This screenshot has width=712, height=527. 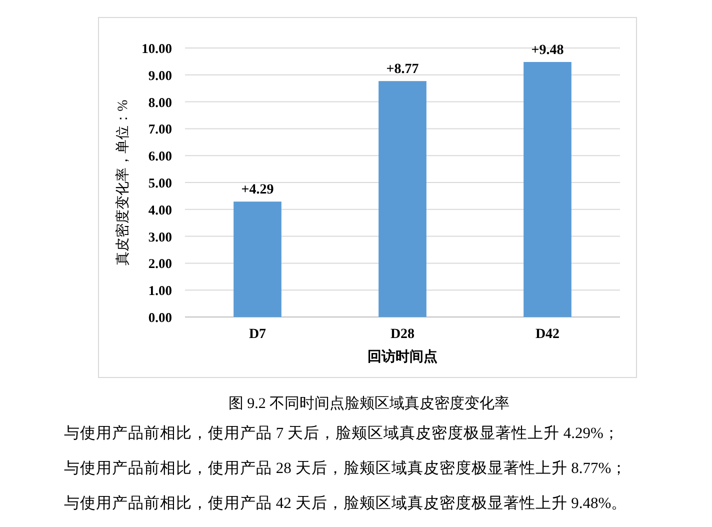 I want to click on y-tick-label: 8.00, so click(x=160, y=102).